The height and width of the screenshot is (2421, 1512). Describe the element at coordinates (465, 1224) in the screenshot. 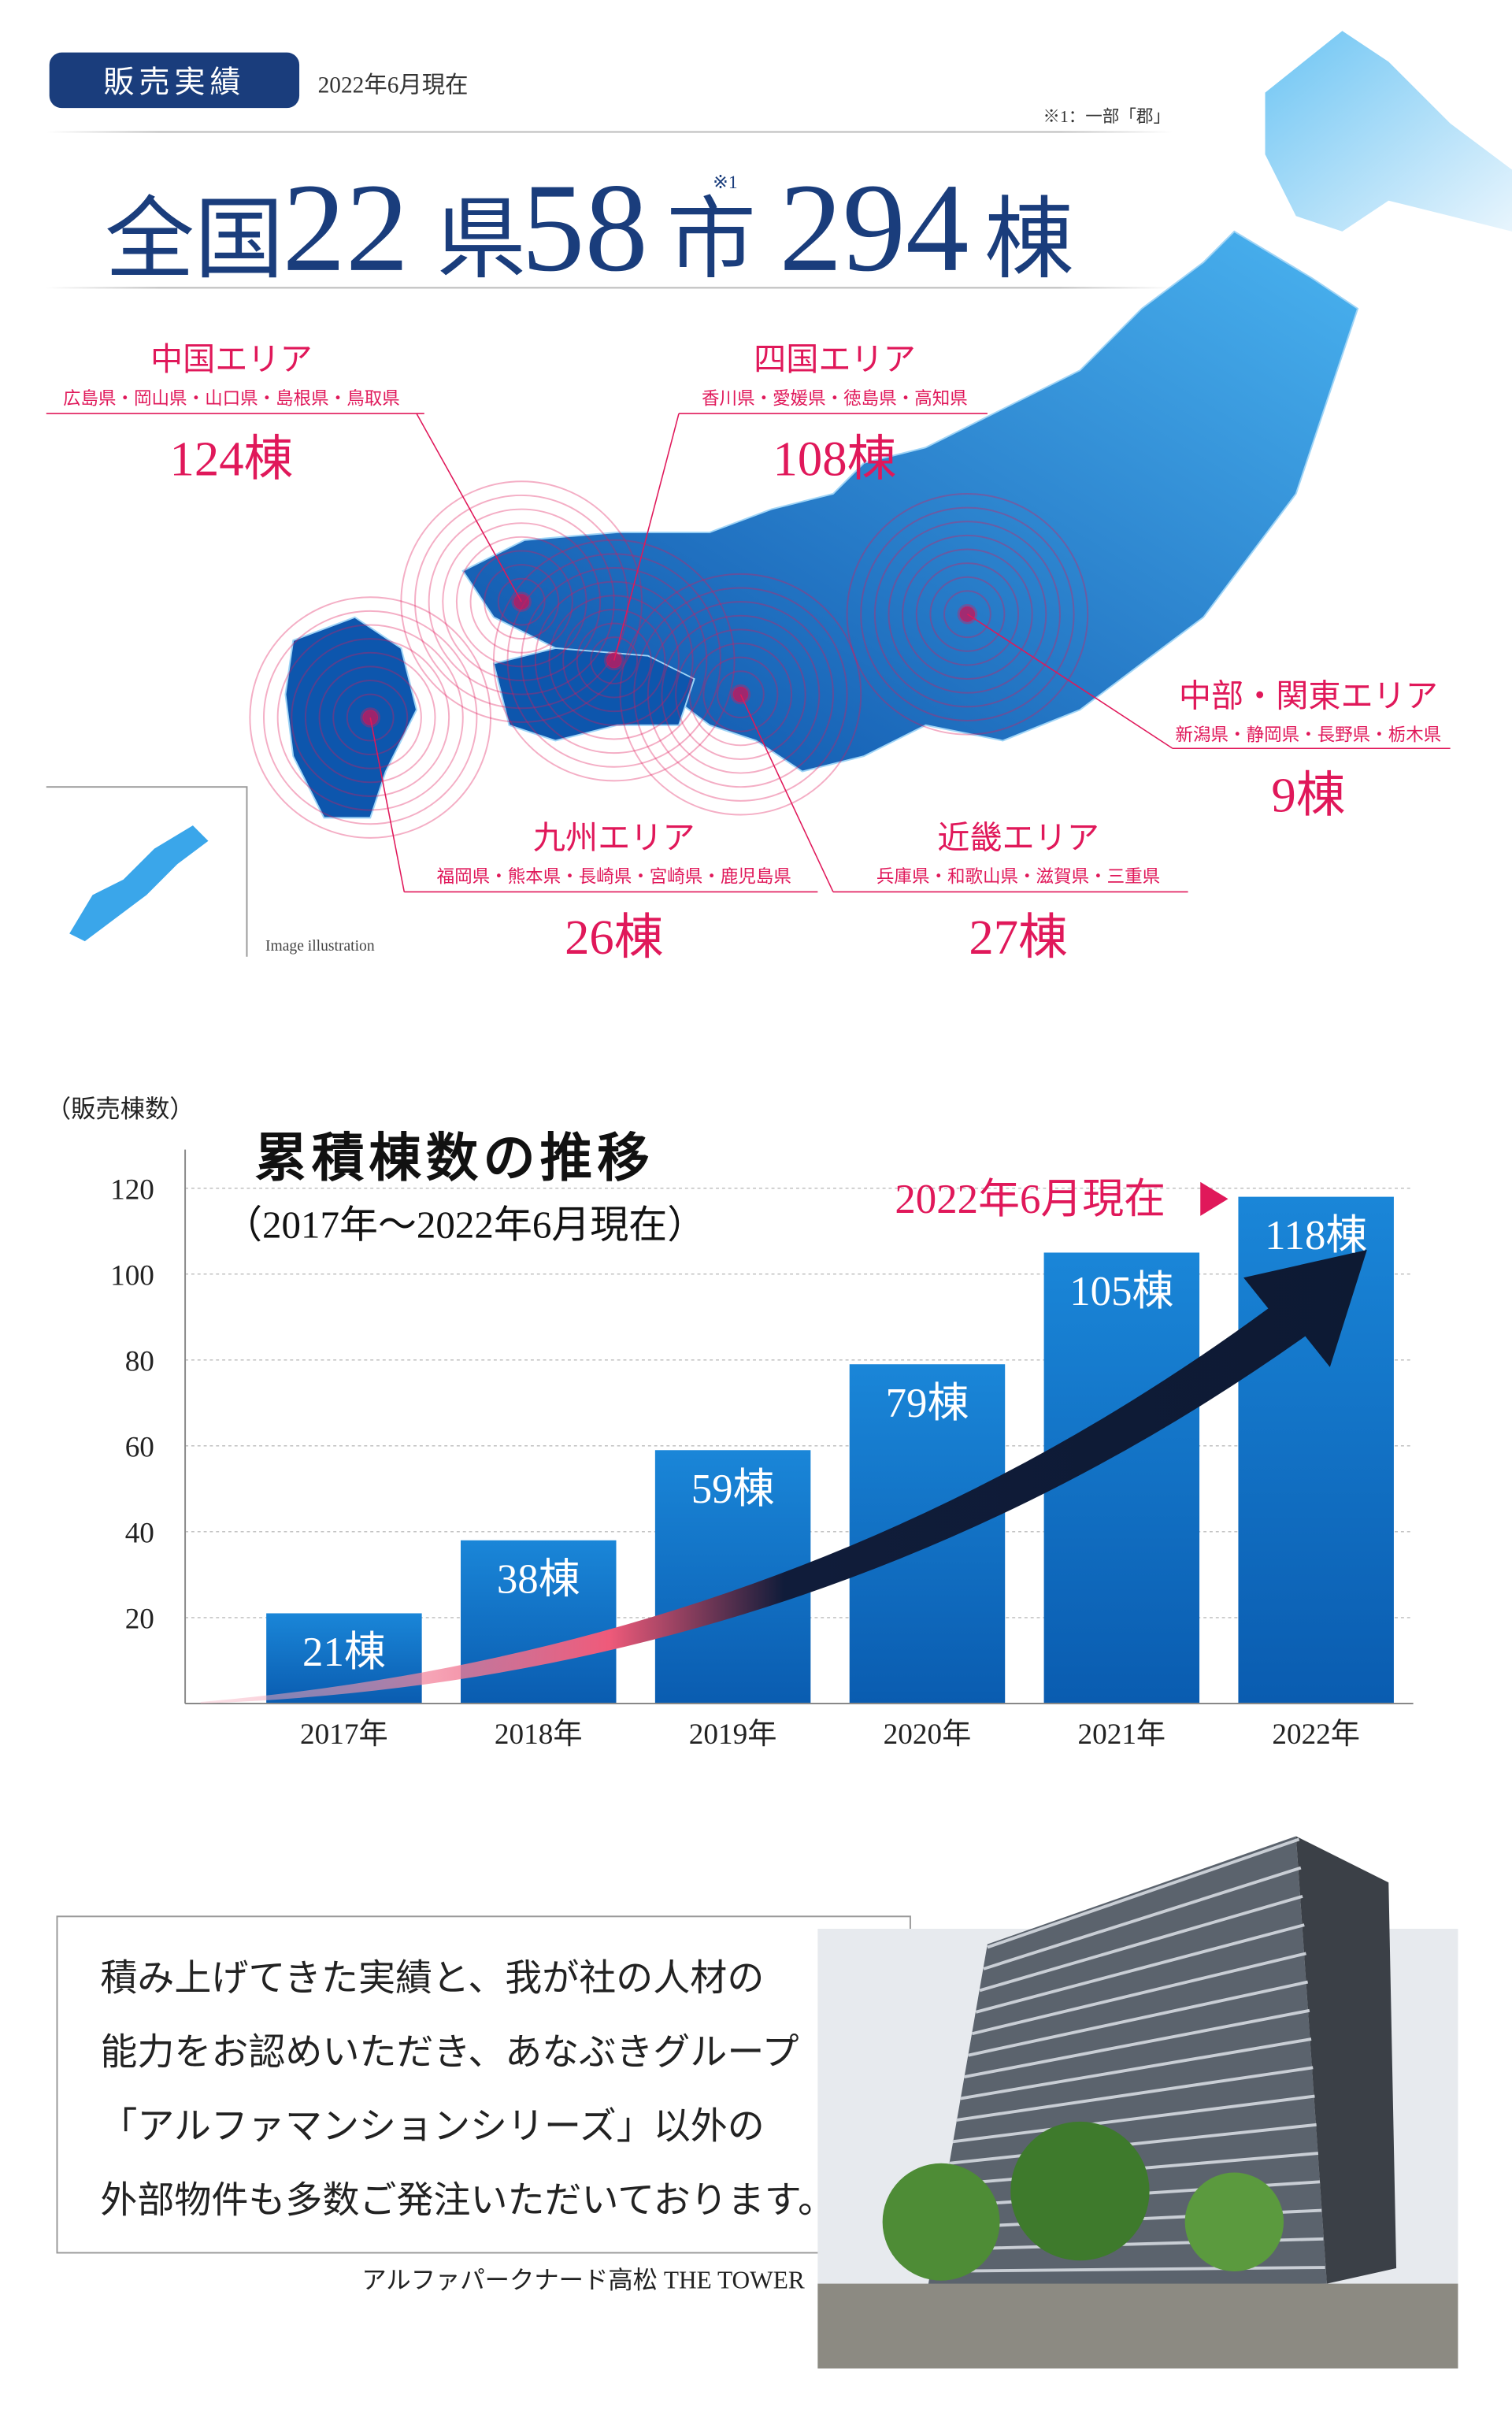

I see `chart-subtitle: （2017年～2022年6月現在）` at that location.